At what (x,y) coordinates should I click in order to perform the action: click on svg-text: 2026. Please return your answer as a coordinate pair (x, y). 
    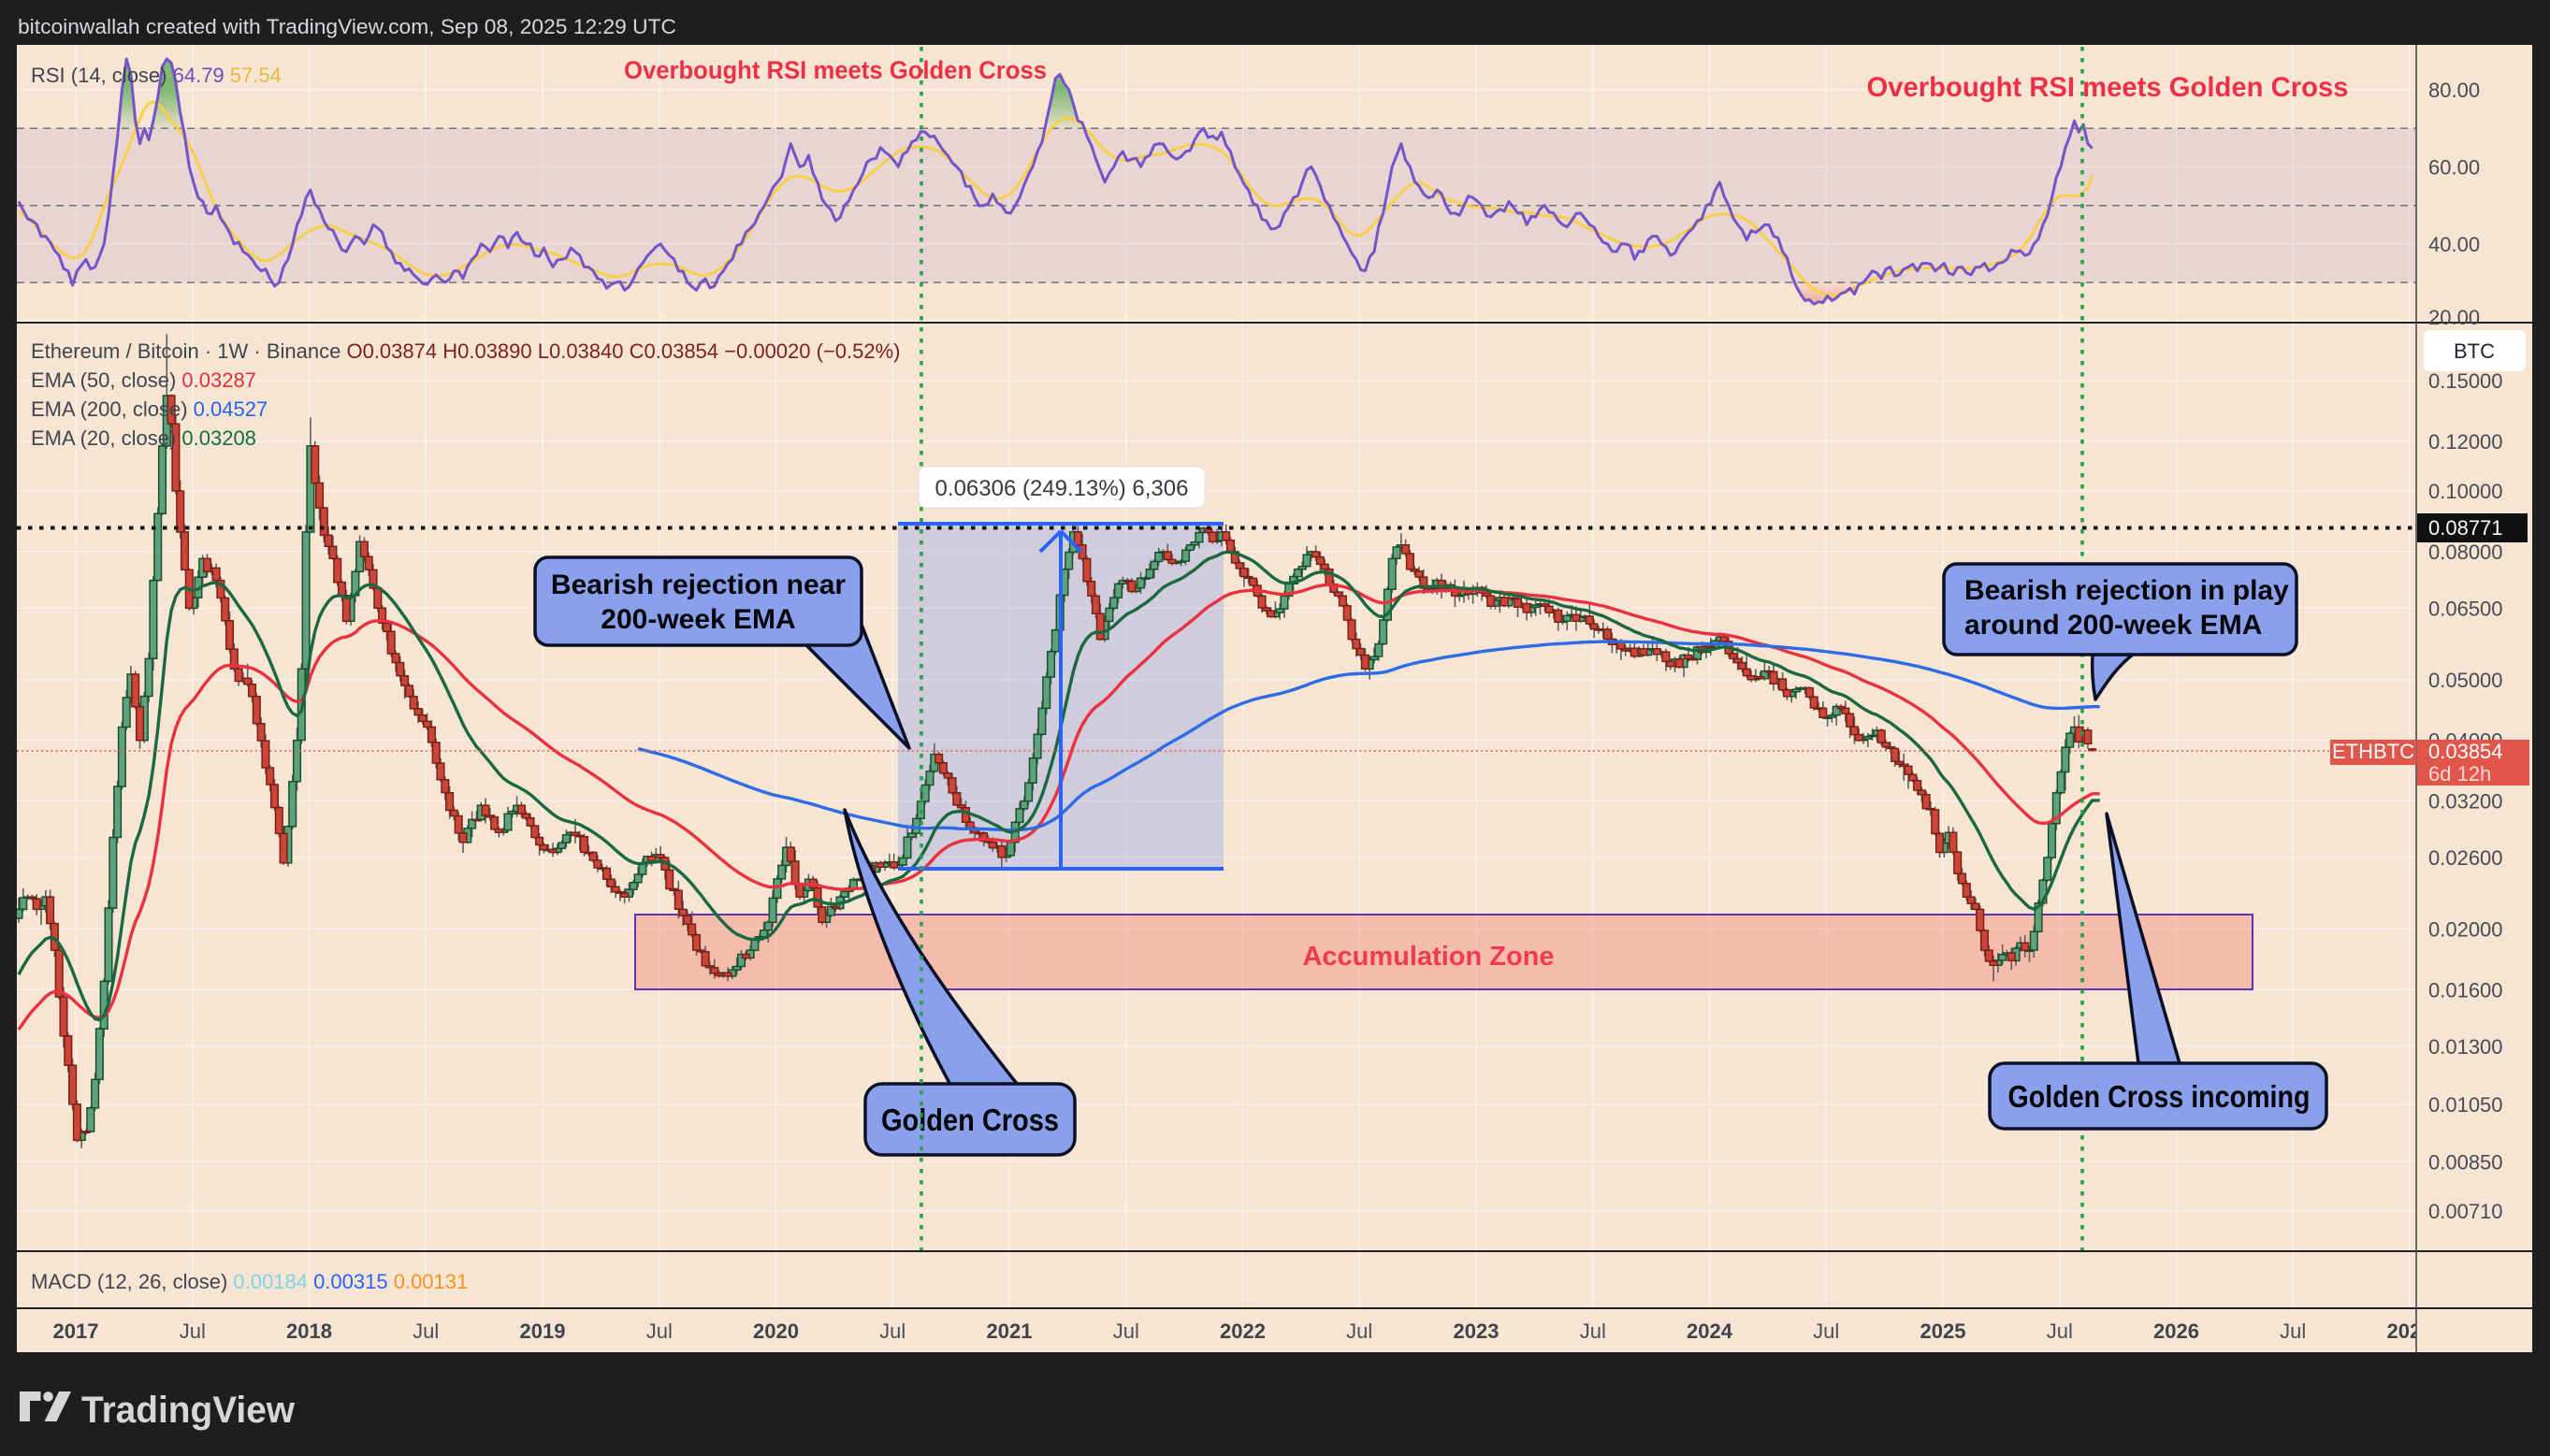
    Looking at the image, I should click on (2176, 1331).